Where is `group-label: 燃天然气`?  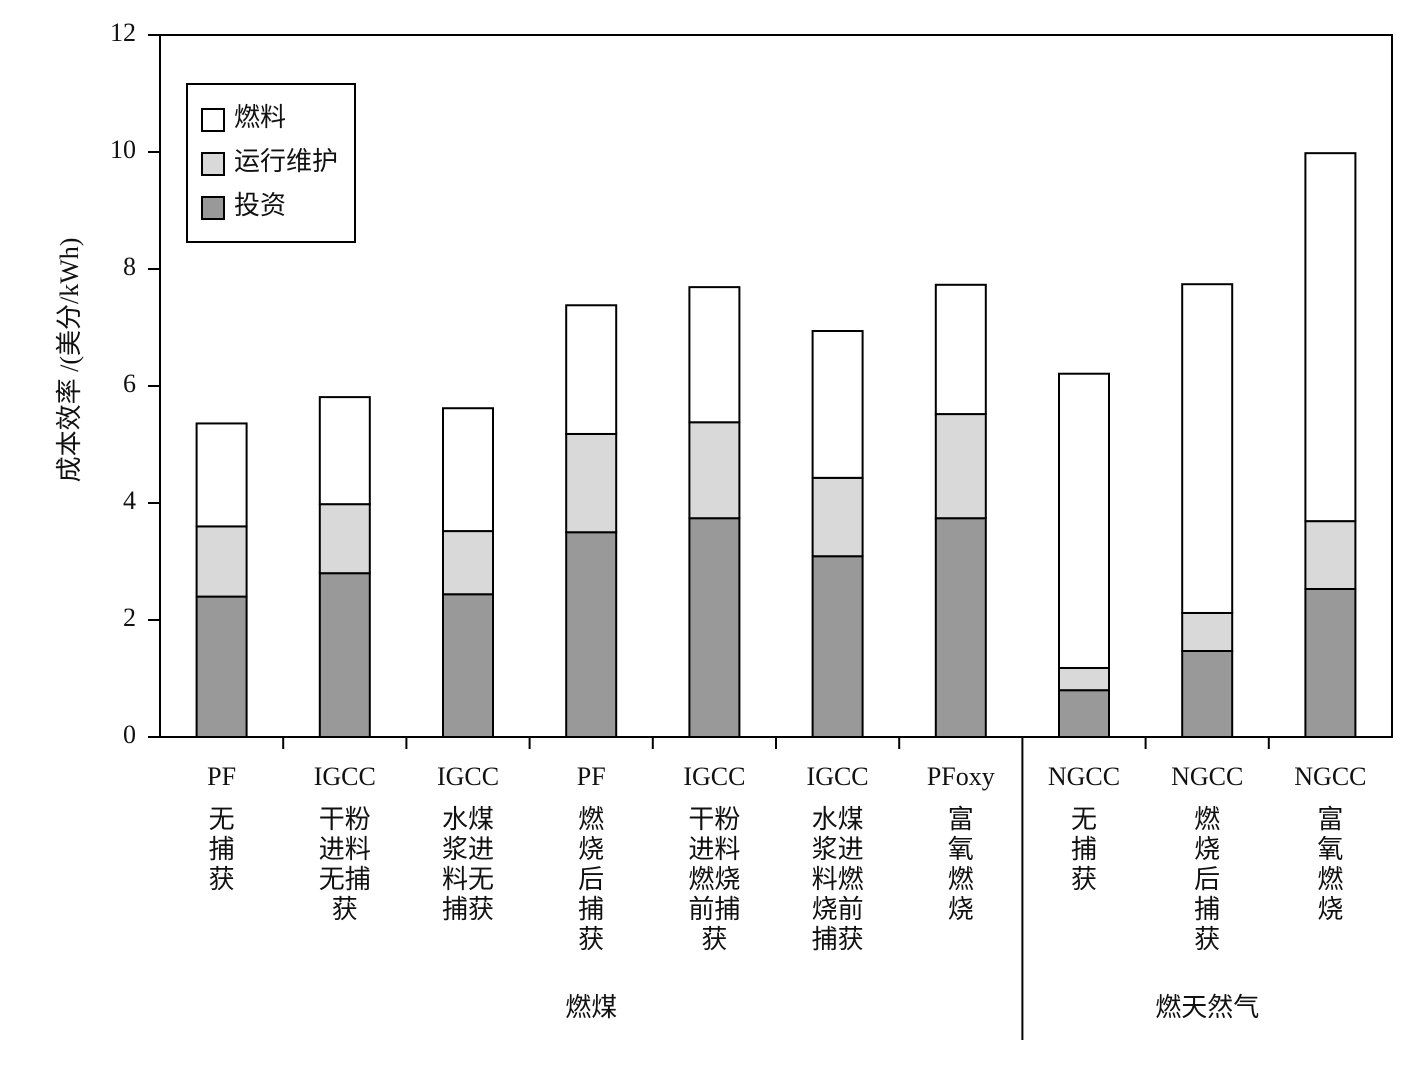 group-label: 燃天然气 is located at coordinates (1207, 1007).